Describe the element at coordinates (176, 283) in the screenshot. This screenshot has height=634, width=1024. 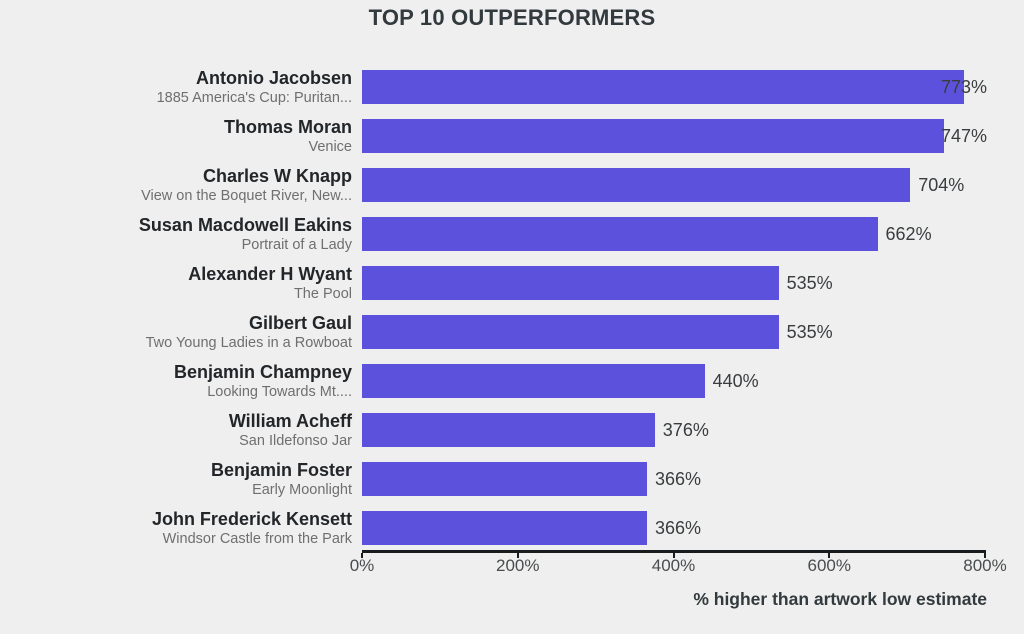
I see `row-label-group: Alexander H Wyant The Pool` at that location.